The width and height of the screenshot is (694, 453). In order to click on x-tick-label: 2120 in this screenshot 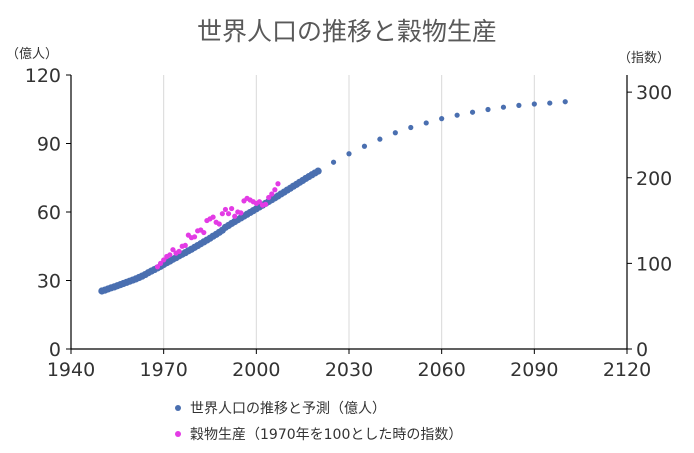, I will do `click(627, 370)`.